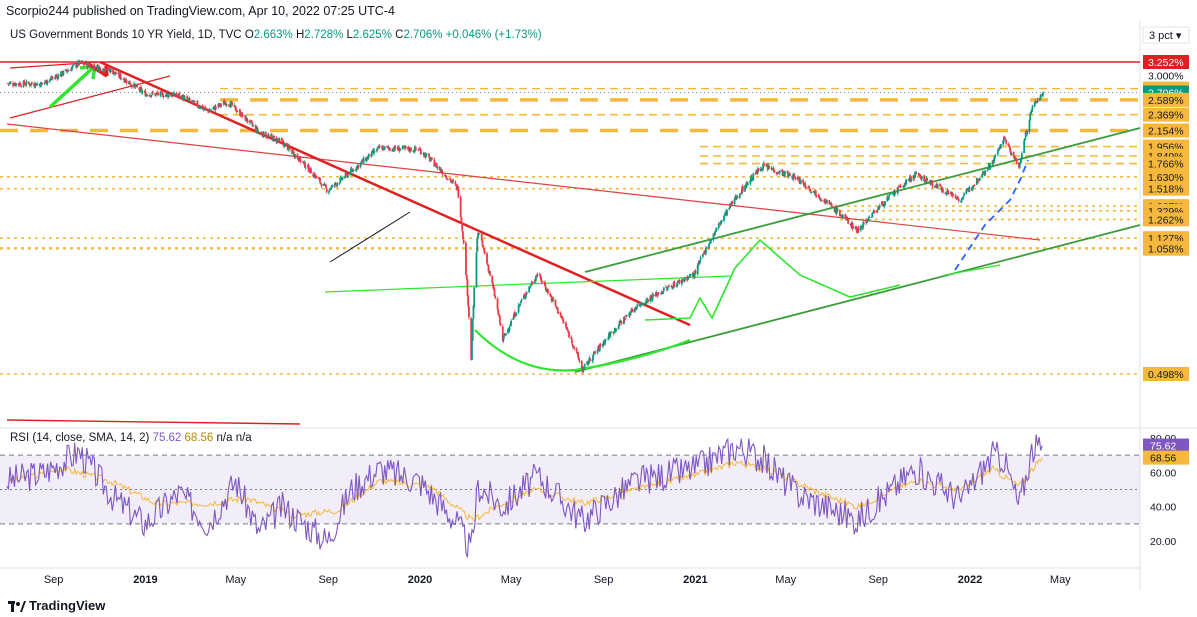  What do you see at coordinates (56, 605) in the screenshot?
I see `tradingview-footer: TradingView` at bounding box center [56, 605].